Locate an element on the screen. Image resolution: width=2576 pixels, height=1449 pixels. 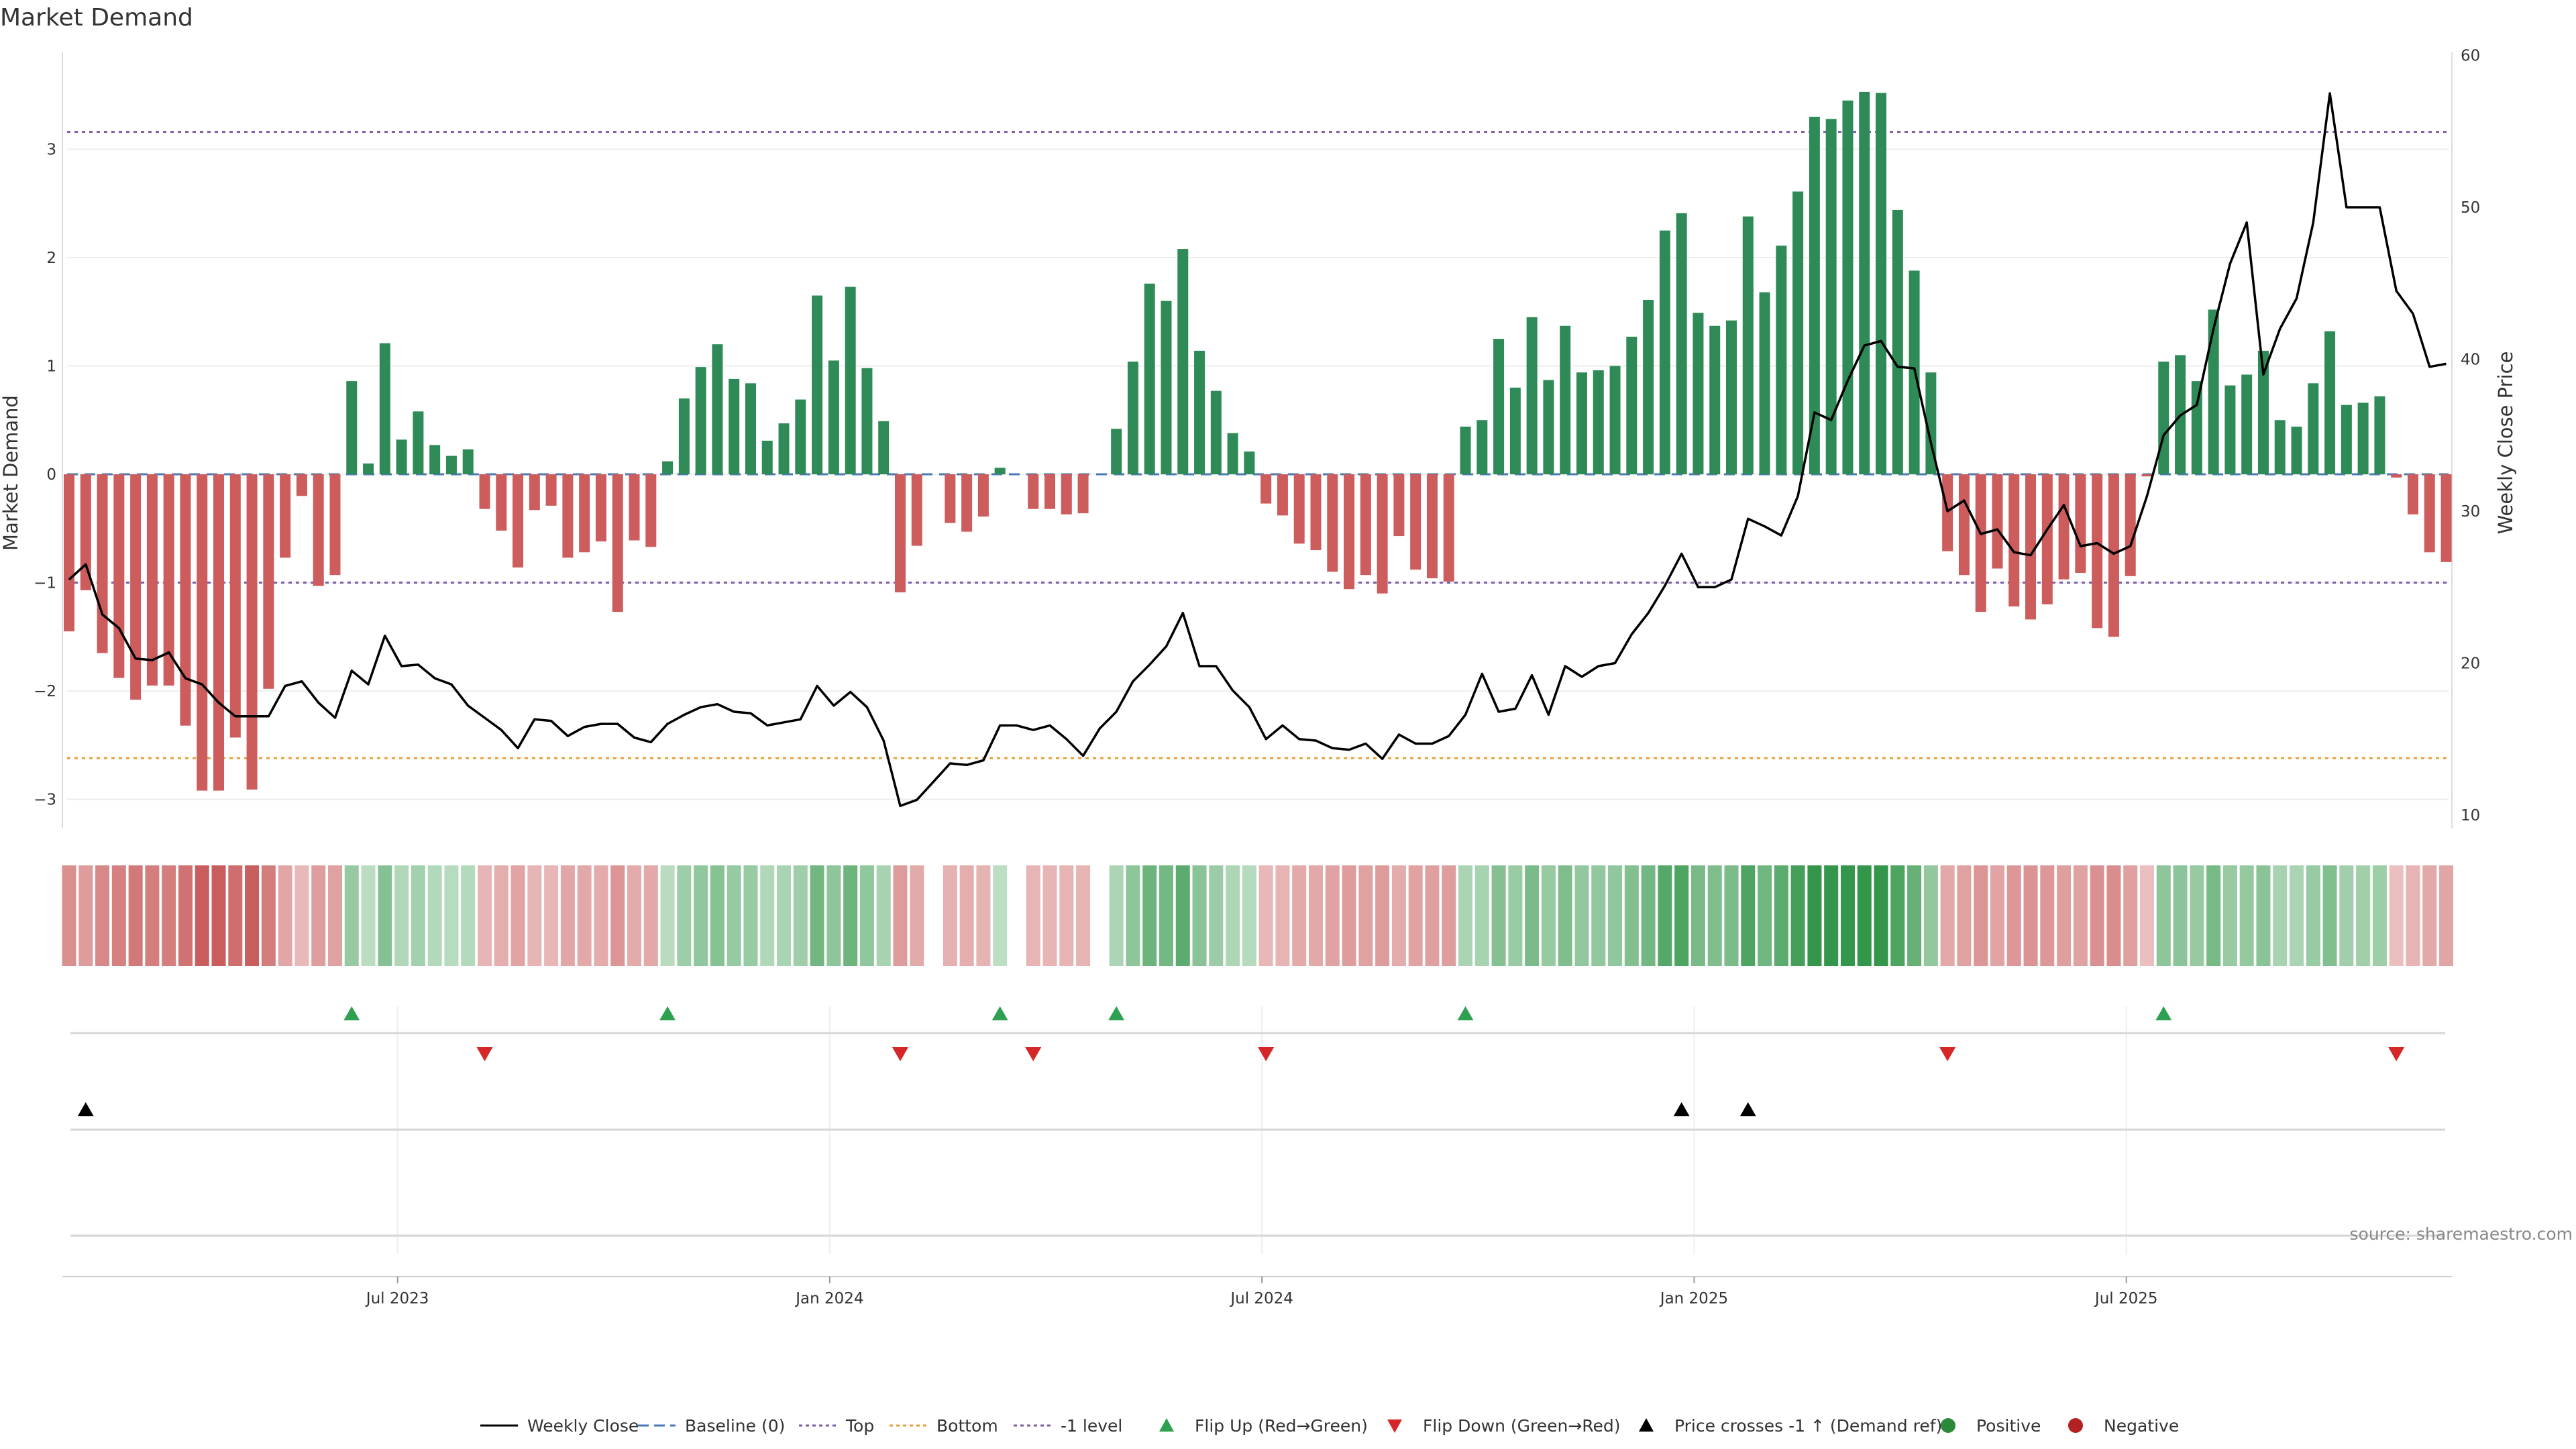
legend-item: Bottom is located at coordinates (944, 1426).